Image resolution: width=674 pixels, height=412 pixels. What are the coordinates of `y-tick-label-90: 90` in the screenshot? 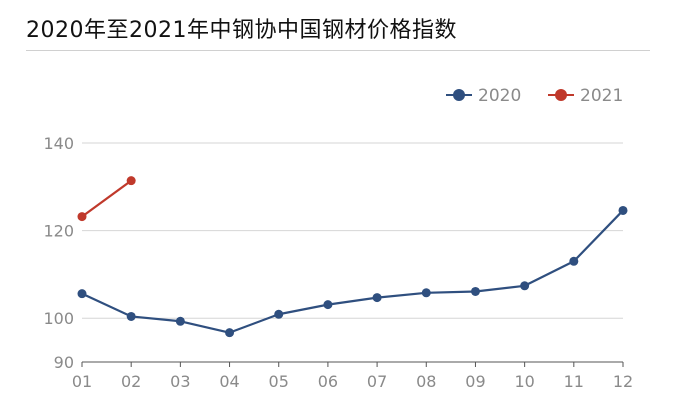 It's located at (64, 362).